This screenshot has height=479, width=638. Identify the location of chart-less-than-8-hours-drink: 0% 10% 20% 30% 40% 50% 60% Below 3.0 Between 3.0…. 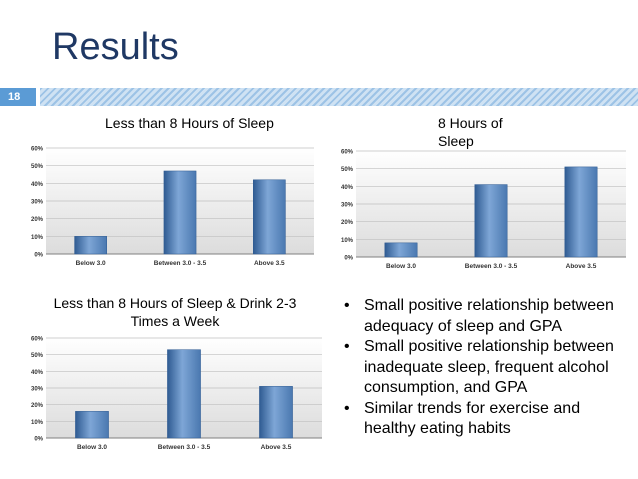
(176, 394).